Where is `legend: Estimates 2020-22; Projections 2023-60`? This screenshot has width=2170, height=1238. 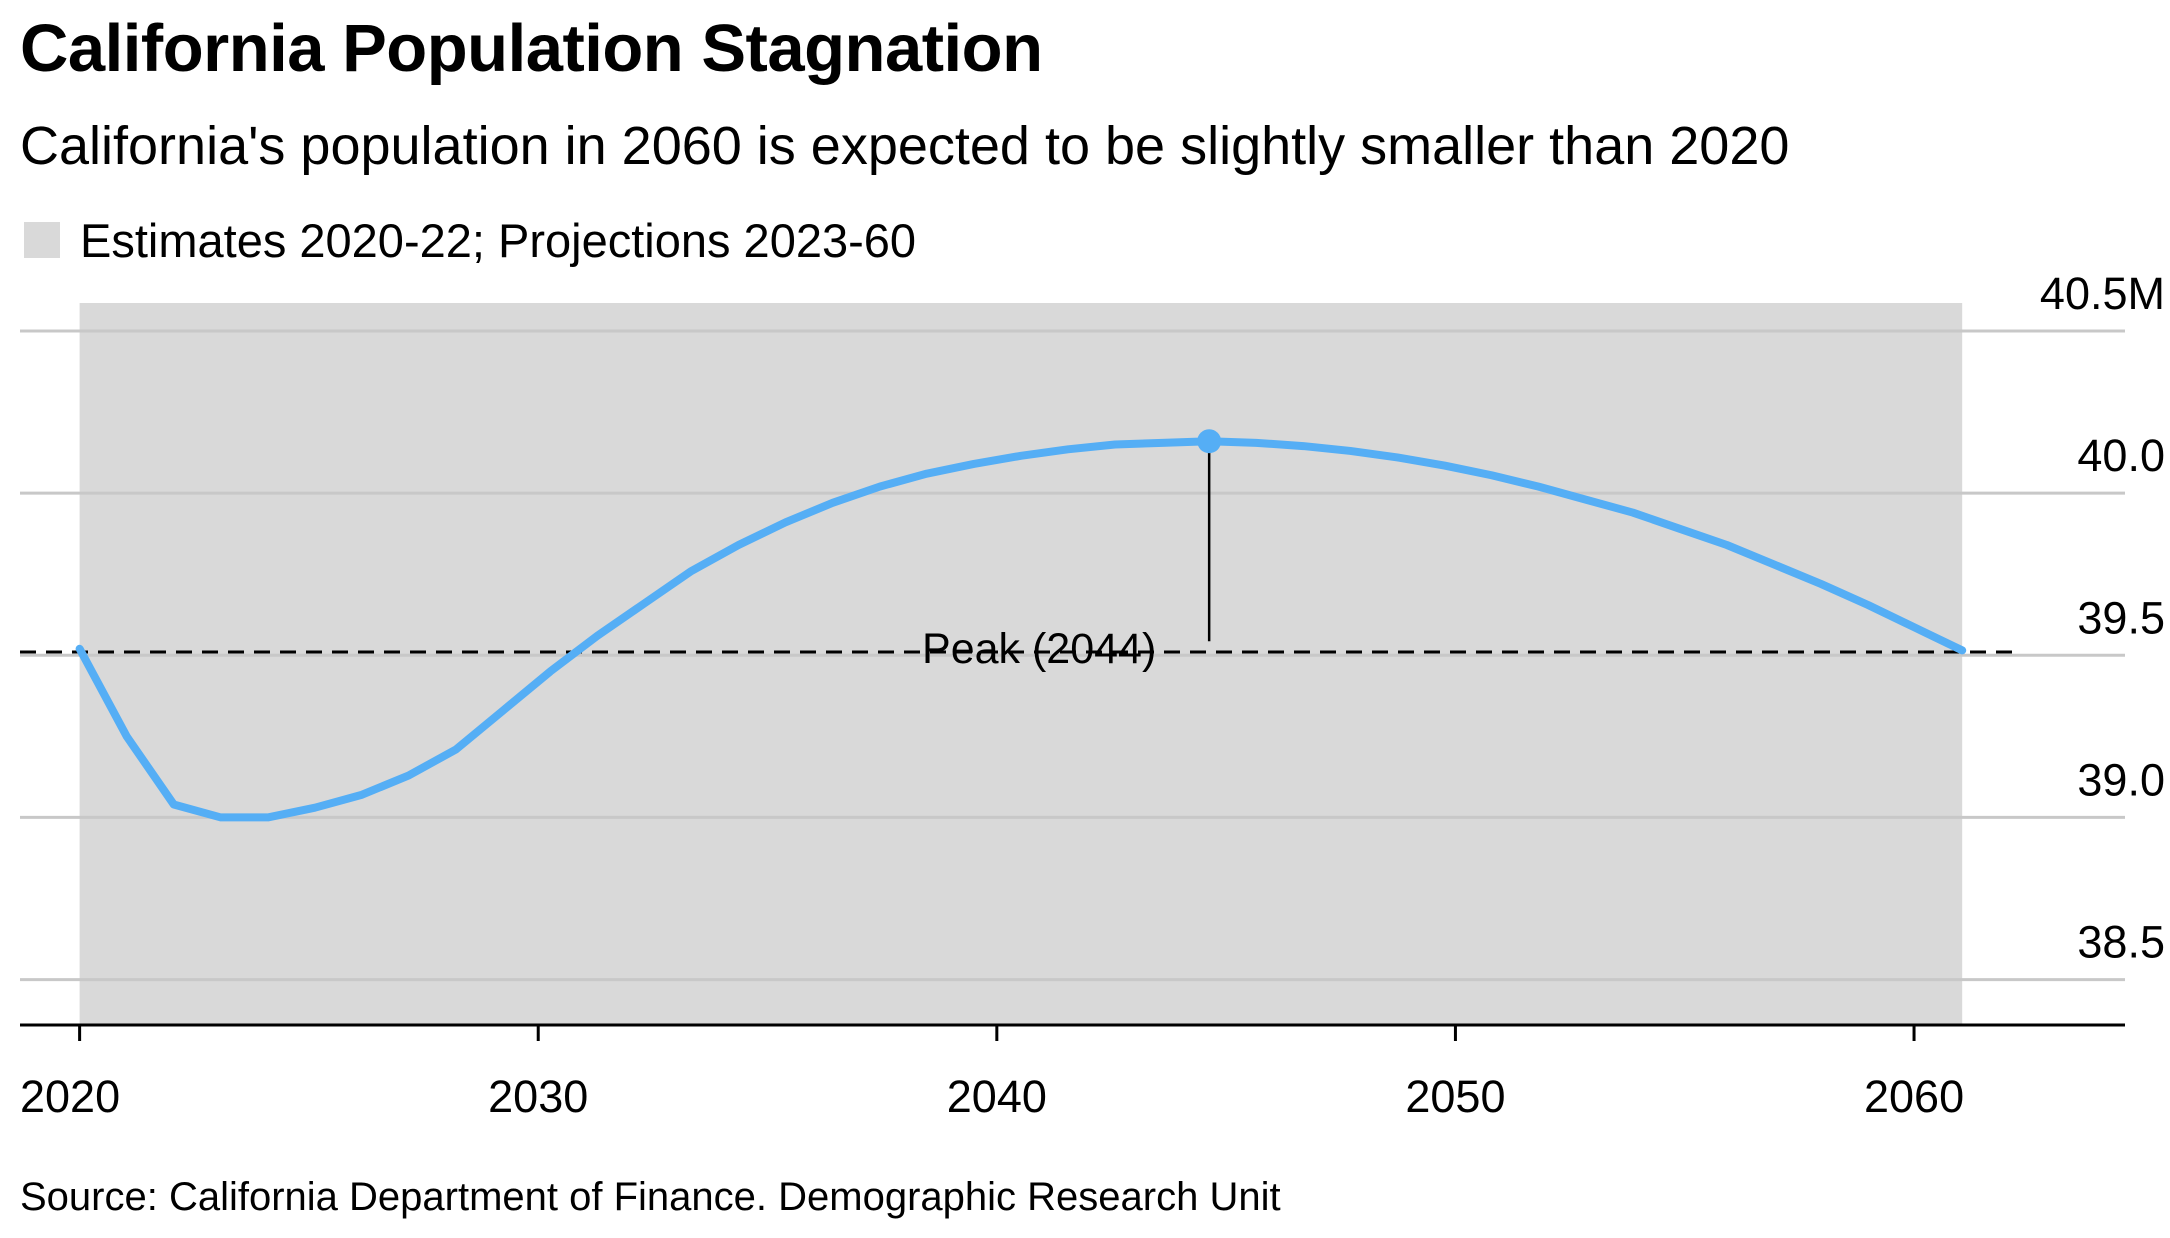 legend: Estimates 2020-22; Projections 2023-60 is located at coordinates (470, 240).